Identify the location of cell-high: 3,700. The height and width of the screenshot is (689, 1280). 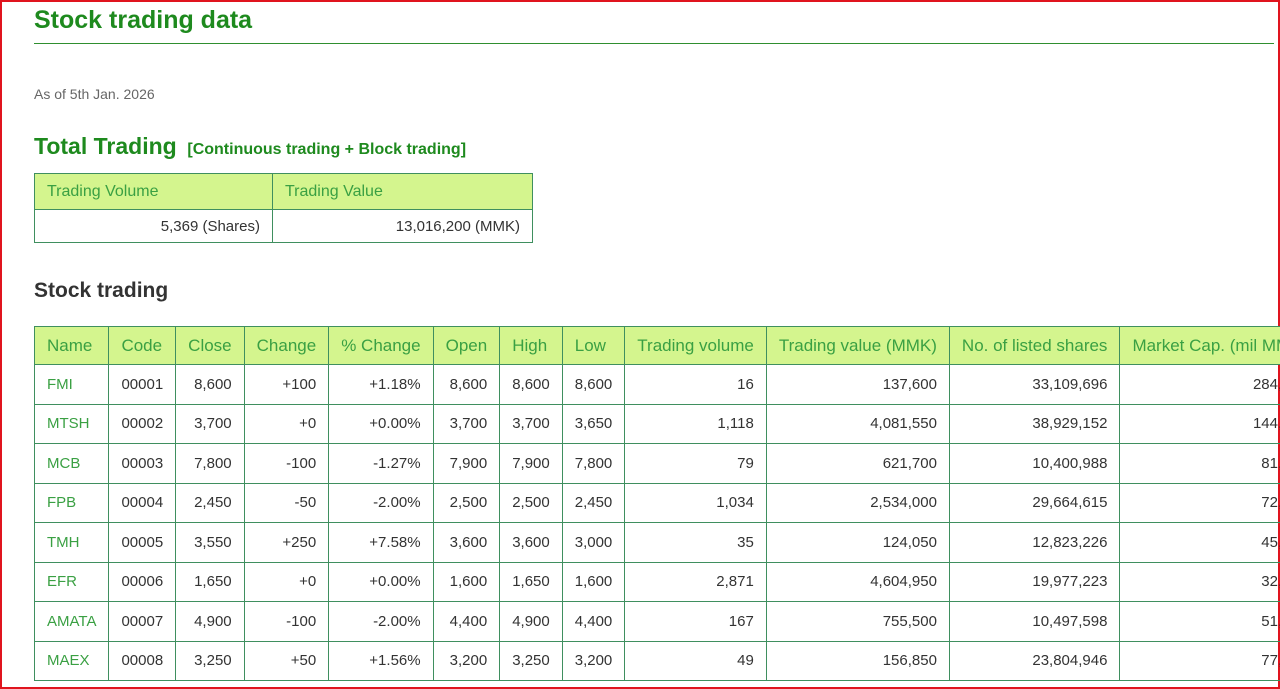
(531, 423).